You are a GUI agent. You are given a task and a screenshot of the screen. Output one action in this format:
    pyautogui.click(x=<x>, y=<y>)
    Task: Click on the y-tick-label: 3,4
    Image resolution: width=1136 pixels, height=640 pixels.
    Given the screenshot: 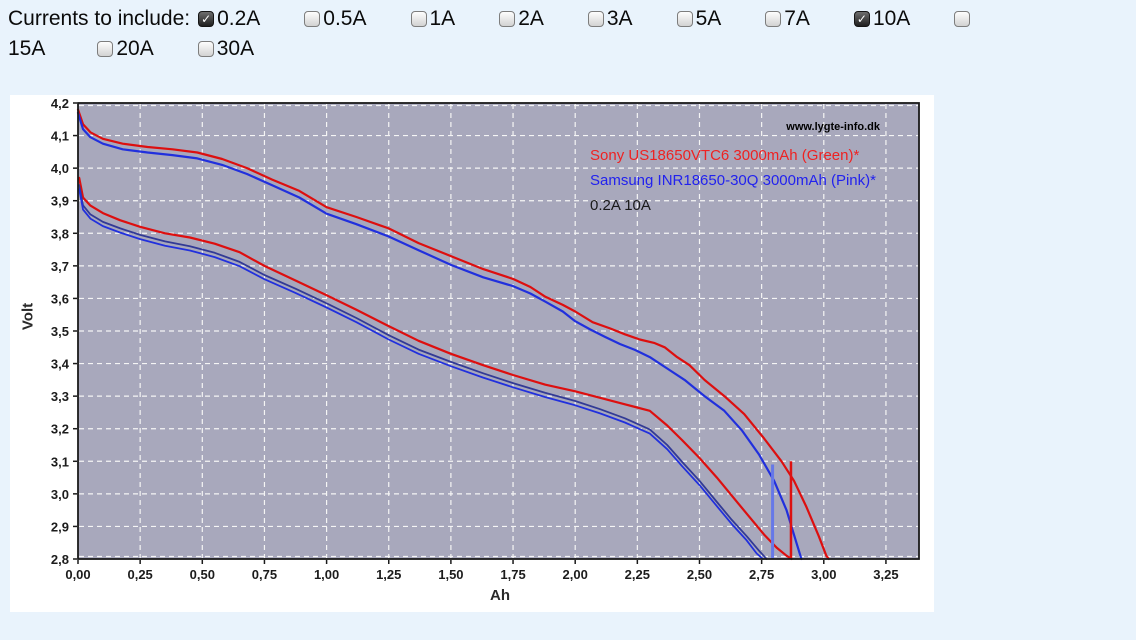 What is the action you would take?
    pyautogui.click(x=60, y=364)
    